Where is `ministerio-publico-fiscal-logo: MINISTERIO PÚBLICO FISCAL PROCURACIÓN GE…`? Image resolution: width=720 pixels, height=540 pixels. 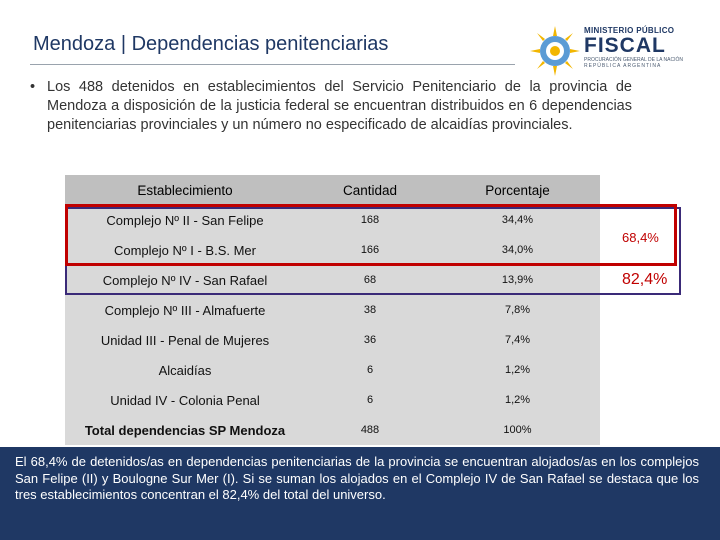
ministerio-publico-fiscal-logo: MINISTERIO PÚBLICO FISCAL PROCURACIÓN GE… is located at coordinates (614, 52).